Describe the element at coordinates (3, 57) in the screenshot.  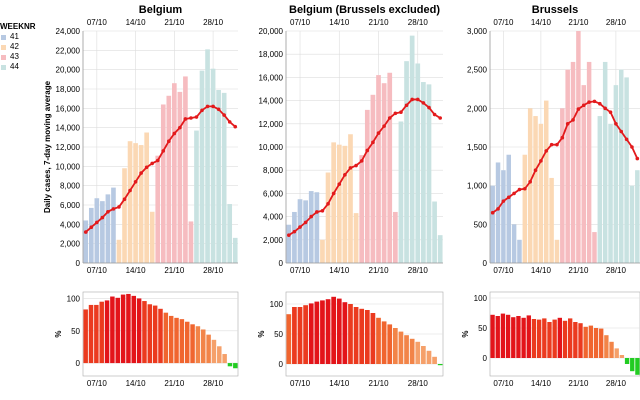
I see `legend-swatch` at that location.